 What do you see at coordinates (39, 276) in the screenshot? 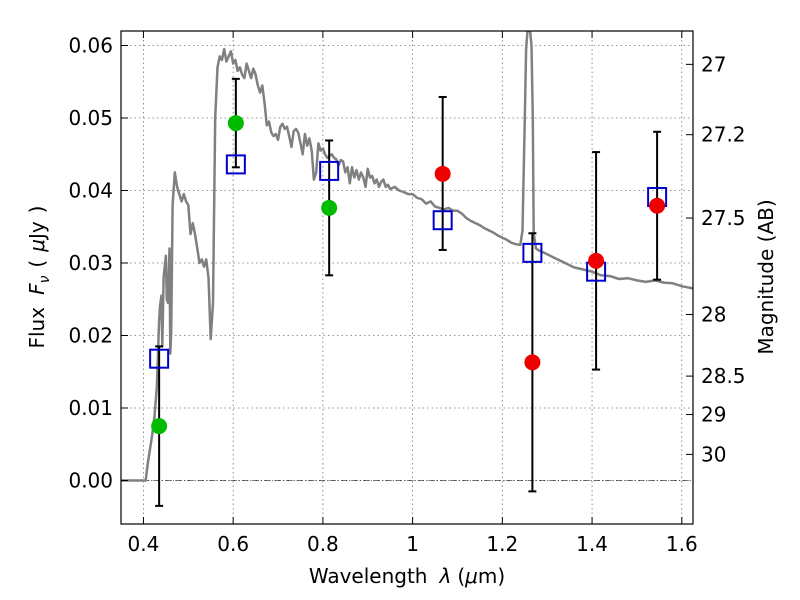
I see `y-axis-label: FluxFν(μJy)` at bounding box center [39, 276].